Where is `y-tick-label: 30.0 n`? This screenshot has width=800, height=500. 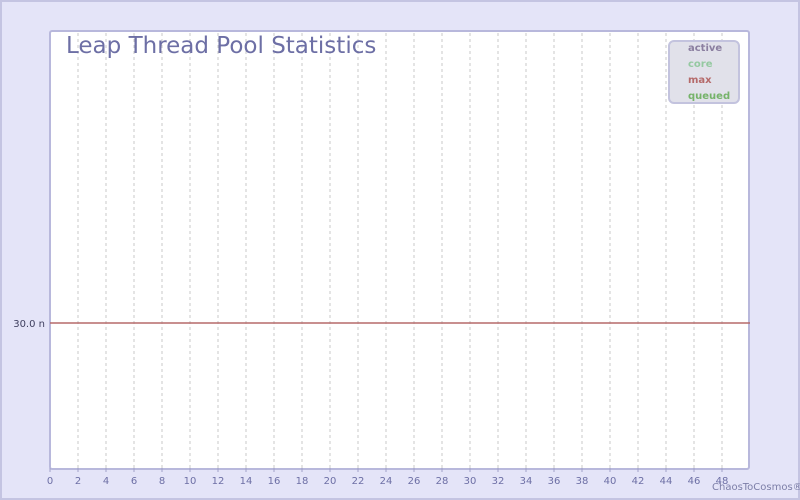
y-tick-label: 30.0 n is located at coordinates (29, 324).